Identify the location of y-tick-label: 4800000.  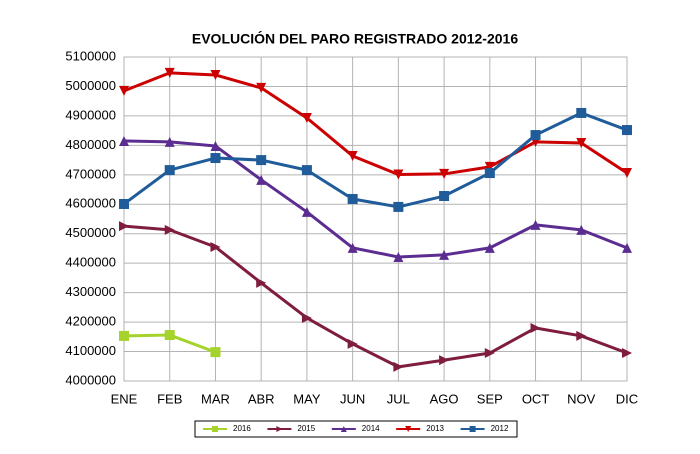
(90, 144).